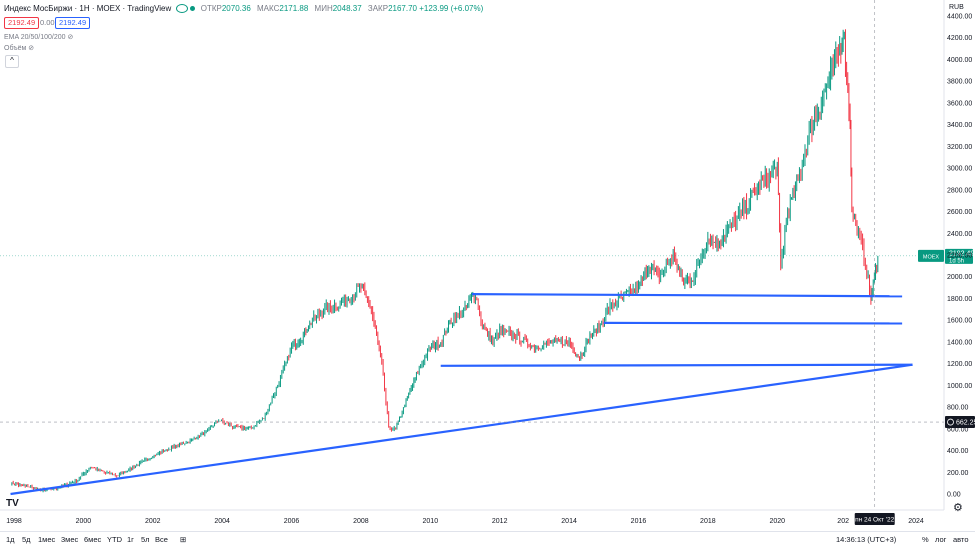 The height and width of the screenshot is (549, 975). What do you see at coordinates (958, 451) in the screenshot?
I see `y-tick-label: 400.00` at bounding box center [958, 451].